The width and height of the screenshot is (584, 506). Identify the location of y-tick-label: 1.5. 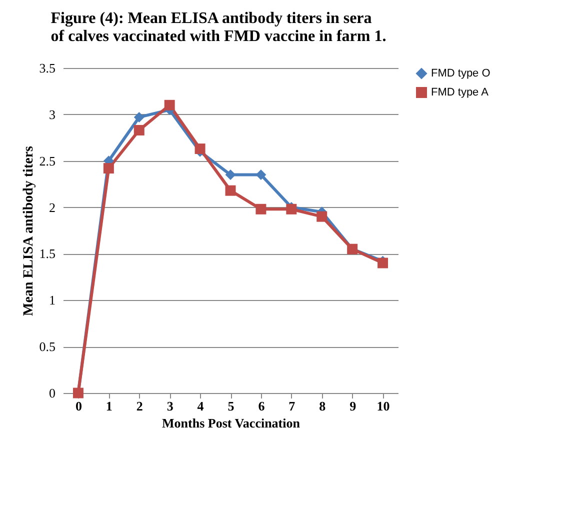
(47, 254).